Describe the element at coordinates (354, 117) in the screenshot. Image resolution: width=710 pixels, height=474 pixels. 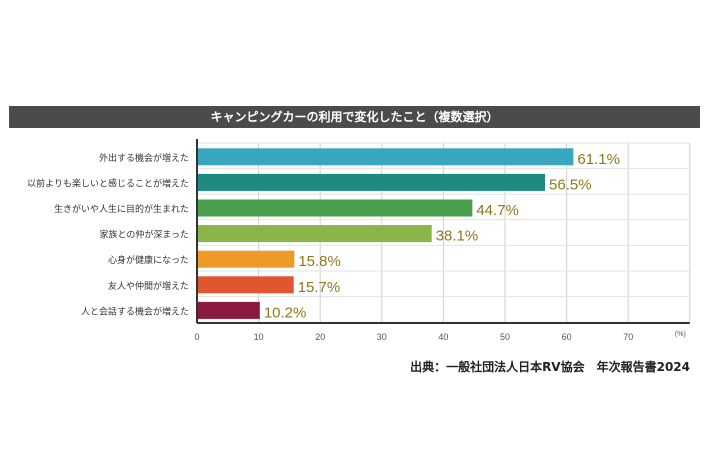
I see `chart-title: キャンピングカーの利用で変化したこと（複数選択）` at that location.